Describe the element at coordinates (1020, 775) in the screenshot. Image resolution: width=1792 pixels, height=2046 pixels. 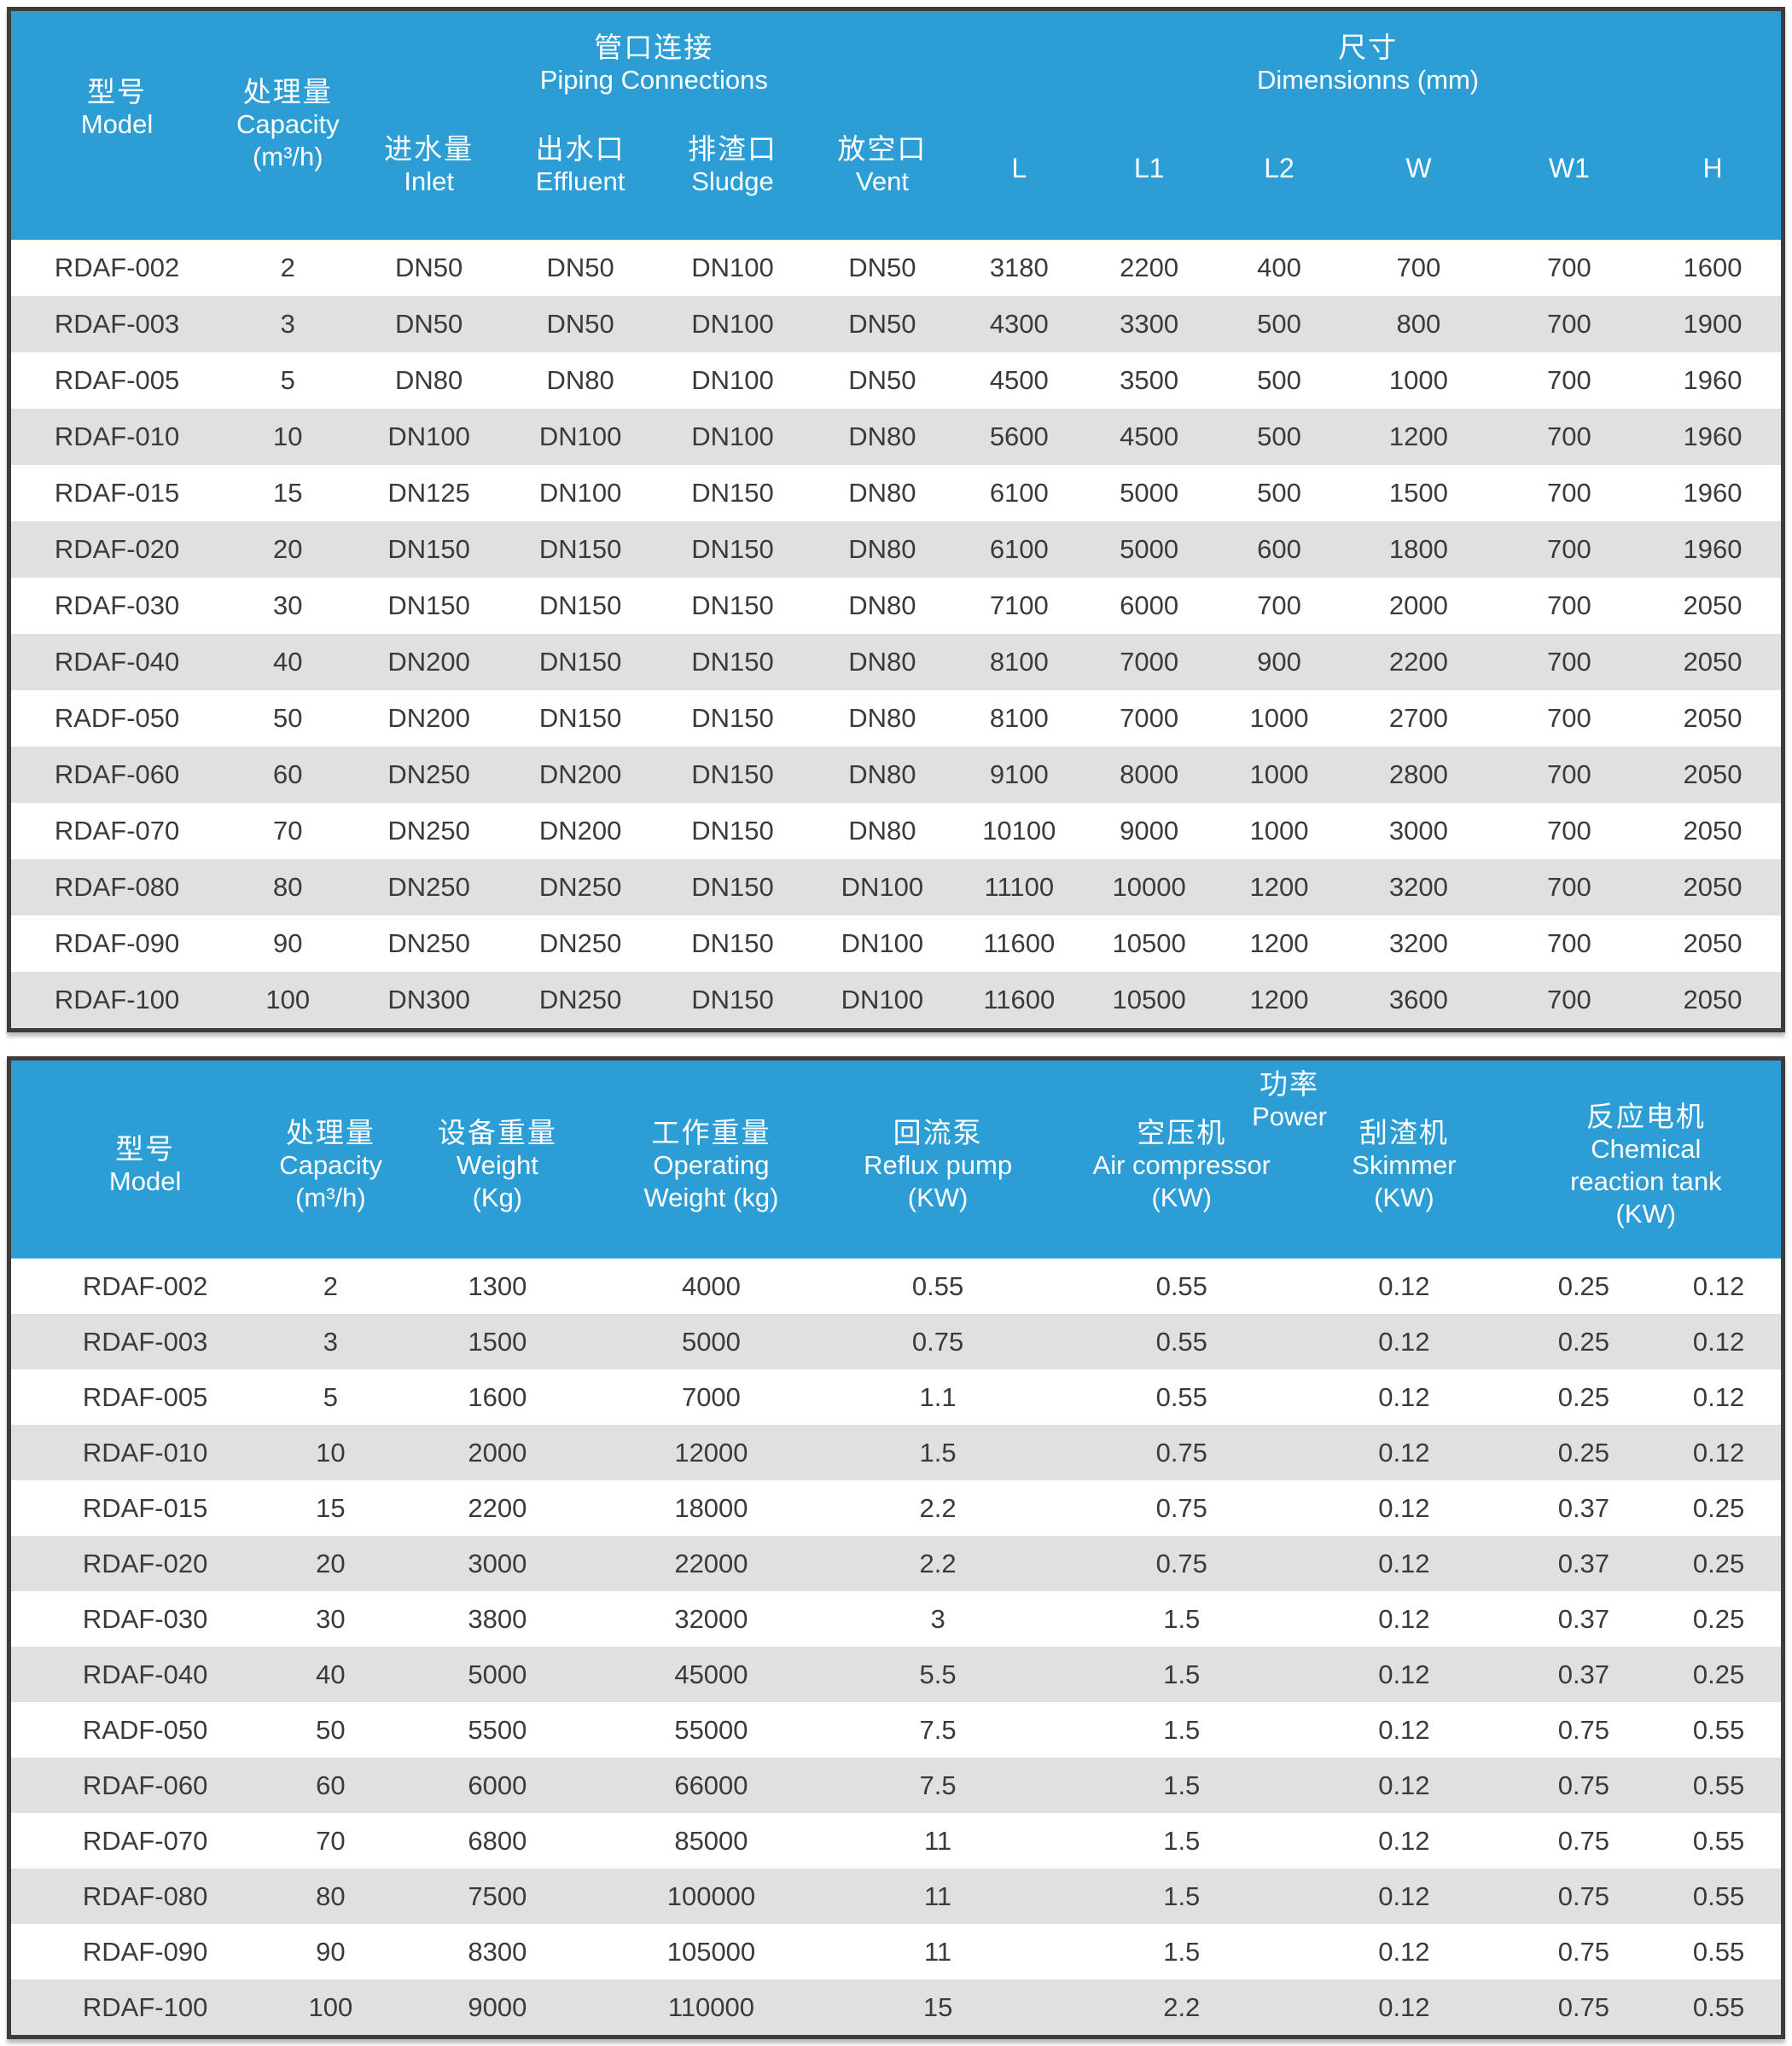
I see `table-cell: 9100` at that location.